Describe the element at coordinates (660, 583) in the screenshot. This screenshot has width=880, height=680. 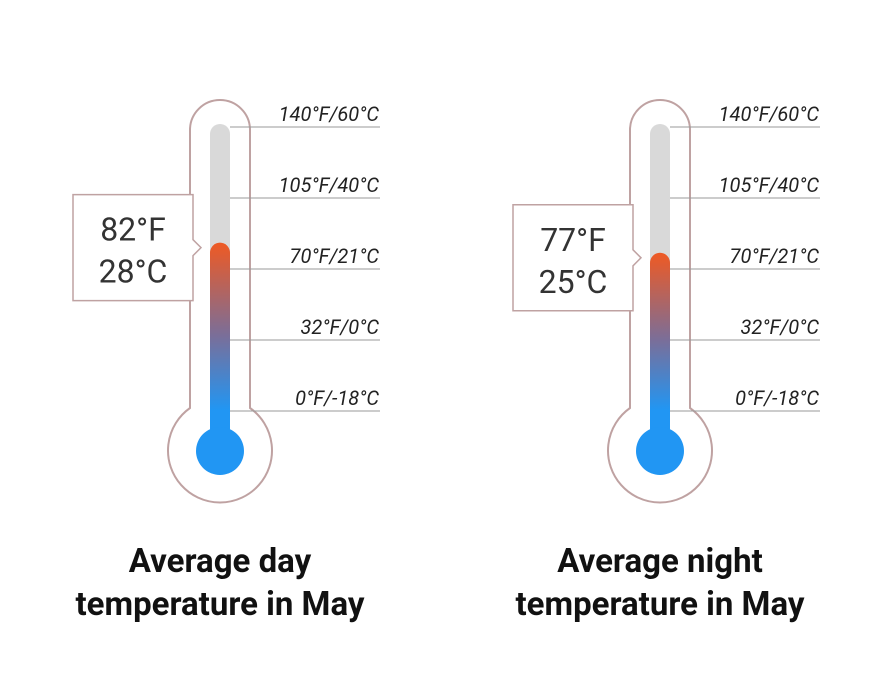
I see `chart-title: Average night temperature in May` at that location.